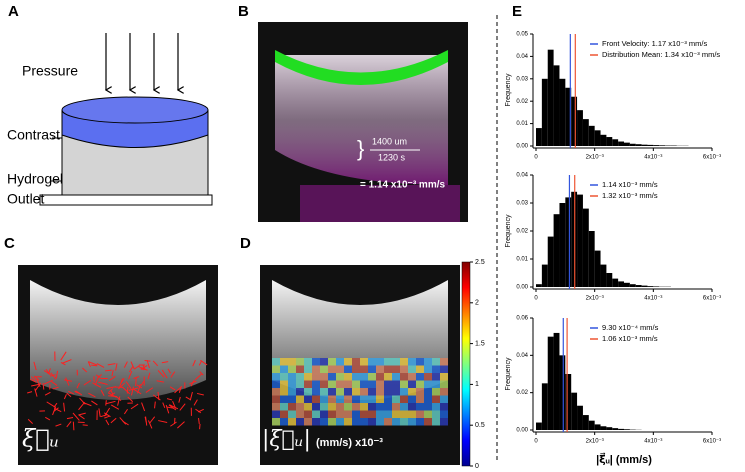 The width and height of the screenshot is (745, 472). What do you see at coordinates (477, 466) in the screenshot?
I see `colorbar-tick-label: 0` at bounding box center [477, 466].